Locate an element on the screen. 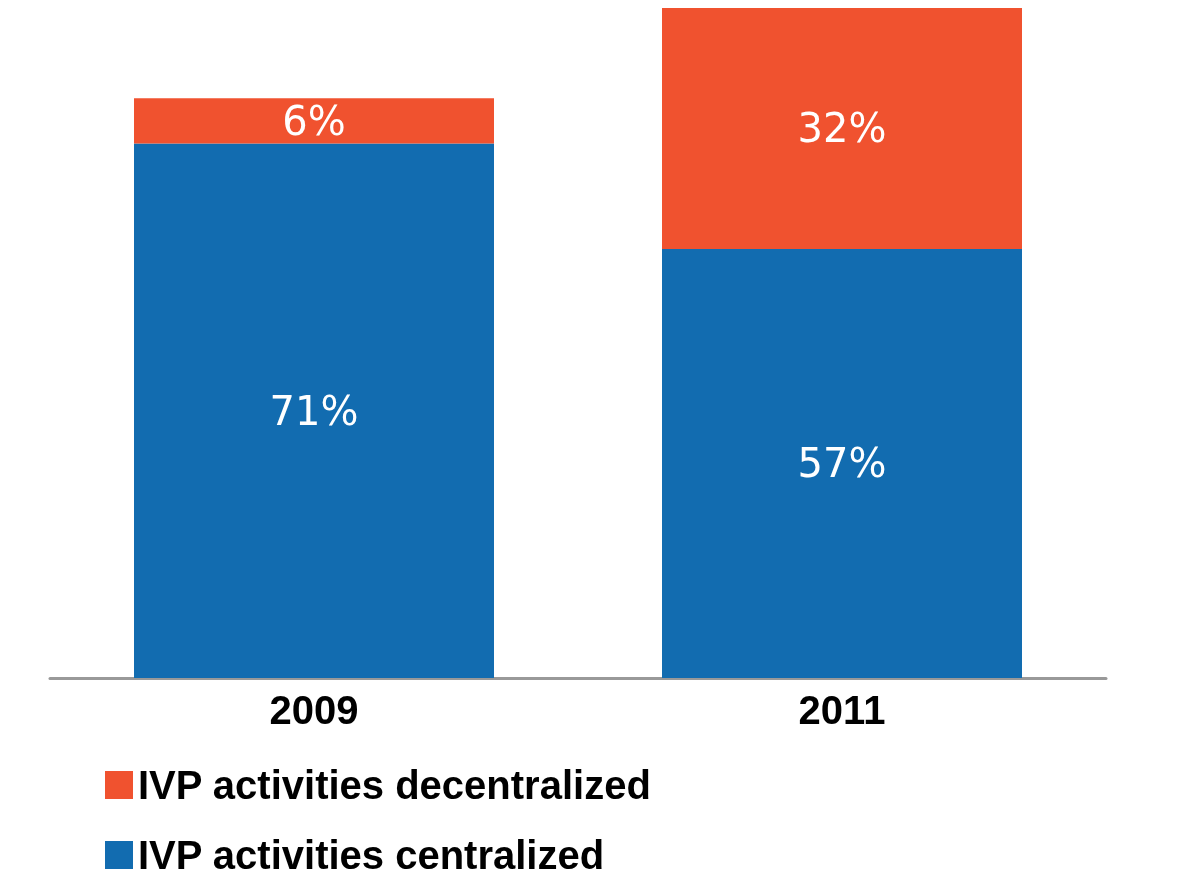 This screenshot has height=885, width=1181. legend-label: IVP activities centralized is located at coordinates (371, 855).